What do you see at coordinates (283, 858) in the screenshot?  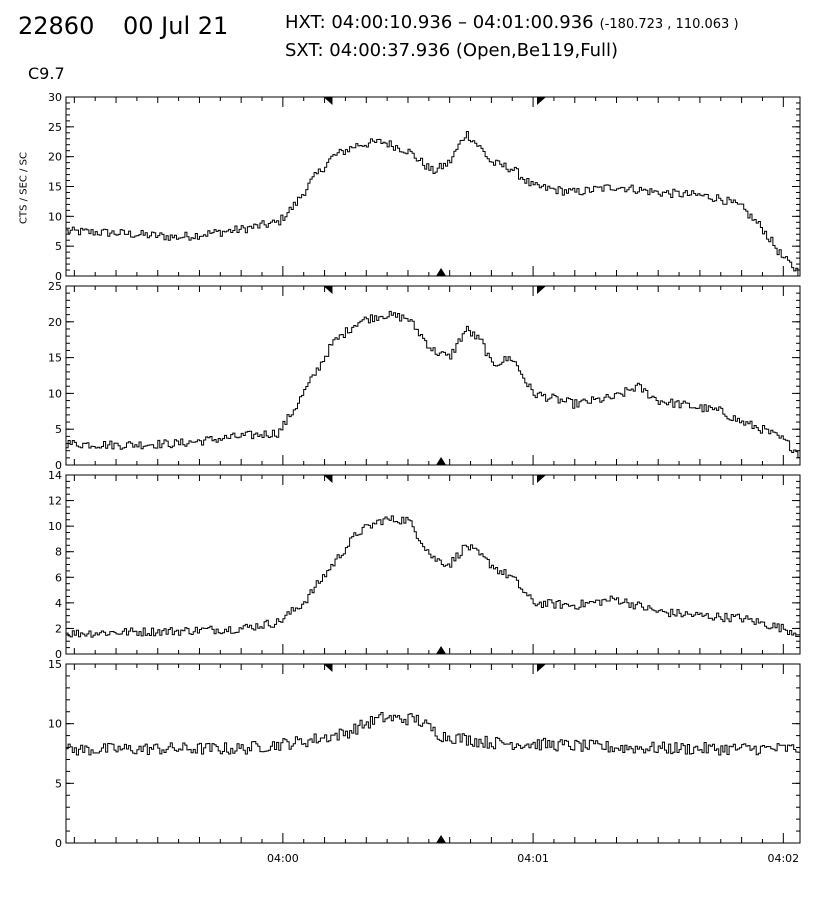 I see `x-tick-label: 04:00` at bounding box center [283, 858].